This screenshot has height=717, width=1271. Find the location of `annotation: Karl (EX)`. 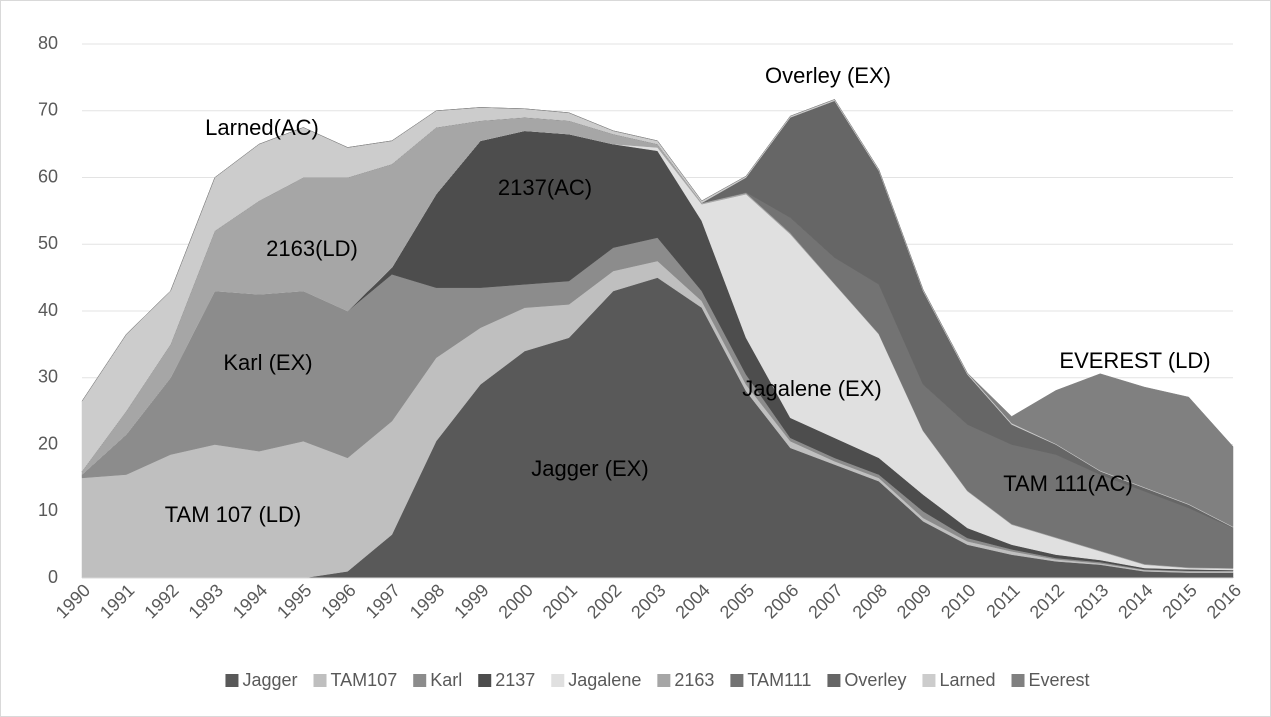

annotation: Karl (EX) is located at coordinates (267, 362).